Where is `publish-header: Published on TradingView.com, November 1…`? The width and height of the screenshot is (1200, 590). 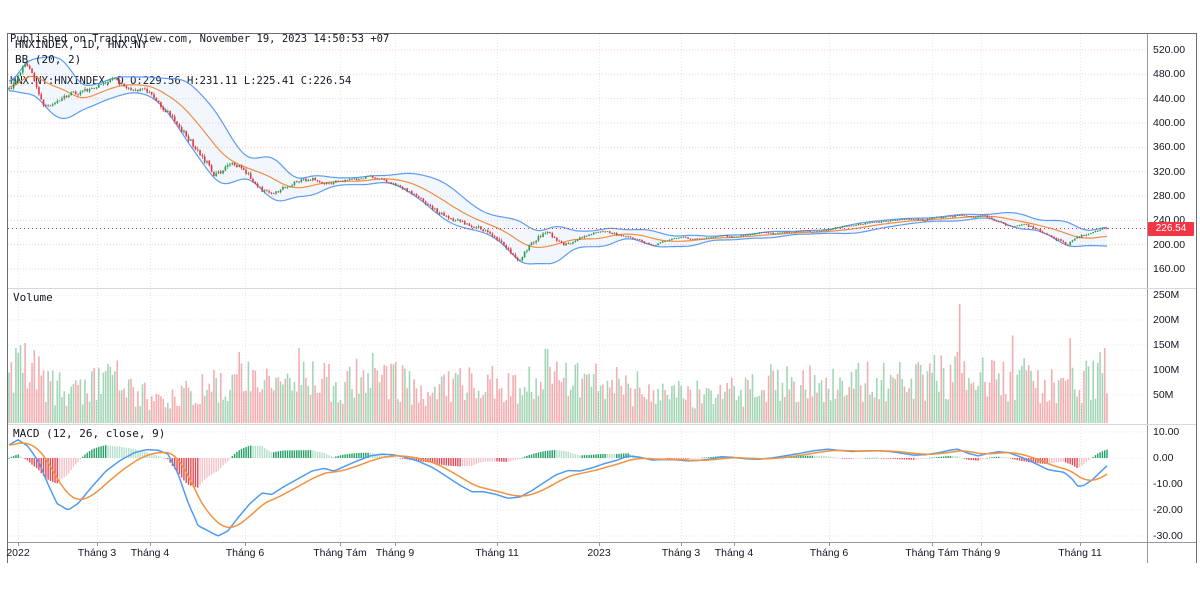
publish-header: Published on TradingView.com, November 1… is located at coordinates (199, 60).